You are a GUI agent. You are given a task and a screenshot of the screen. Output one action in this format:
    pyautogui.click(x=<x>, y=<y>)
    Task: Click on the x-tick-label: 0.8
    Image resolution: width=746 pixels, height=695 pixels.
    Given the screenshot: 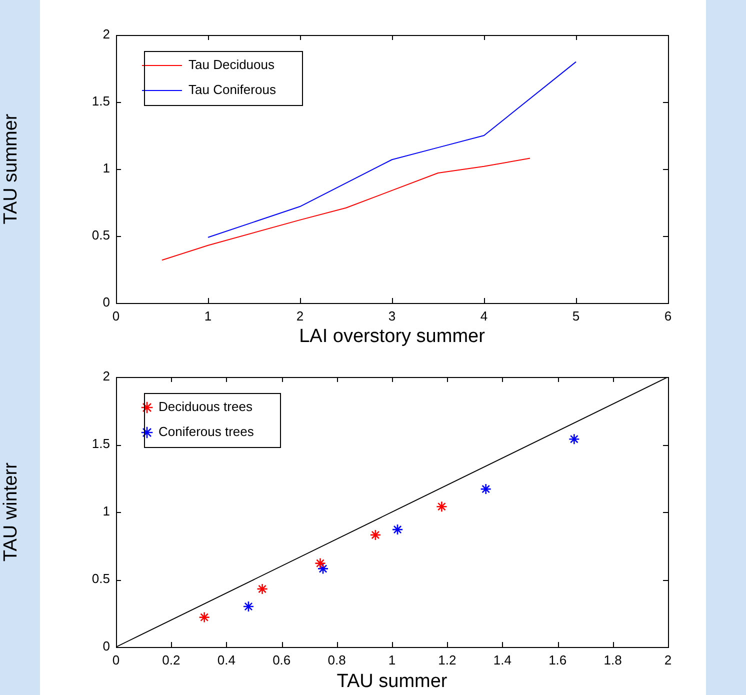 What is the action you would take?
    pyautogui.click(x=337, y=660)
    